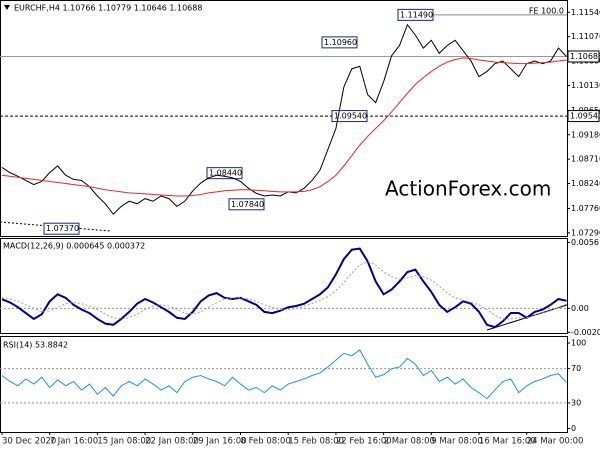  I want to click on y-tick-label: 30, so click(576, 402).